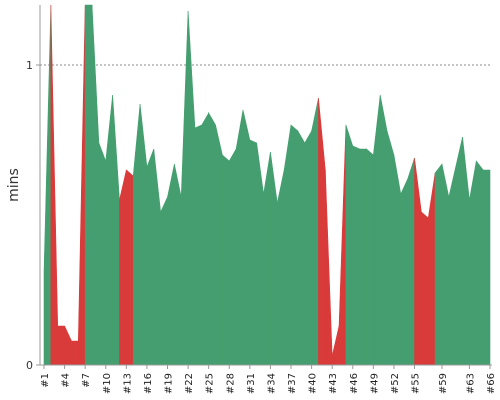 This screenshot has height=400, width=500. I want to click on x-tick-label: #28, so click(230, 383).